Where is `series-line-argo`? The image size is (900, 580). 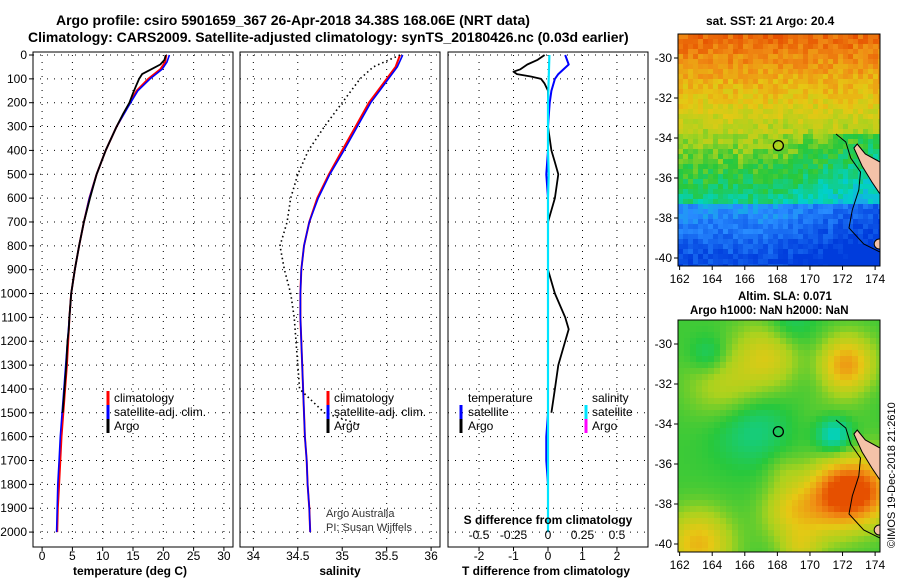
series-line-argo is located at coordinates (340, 240).